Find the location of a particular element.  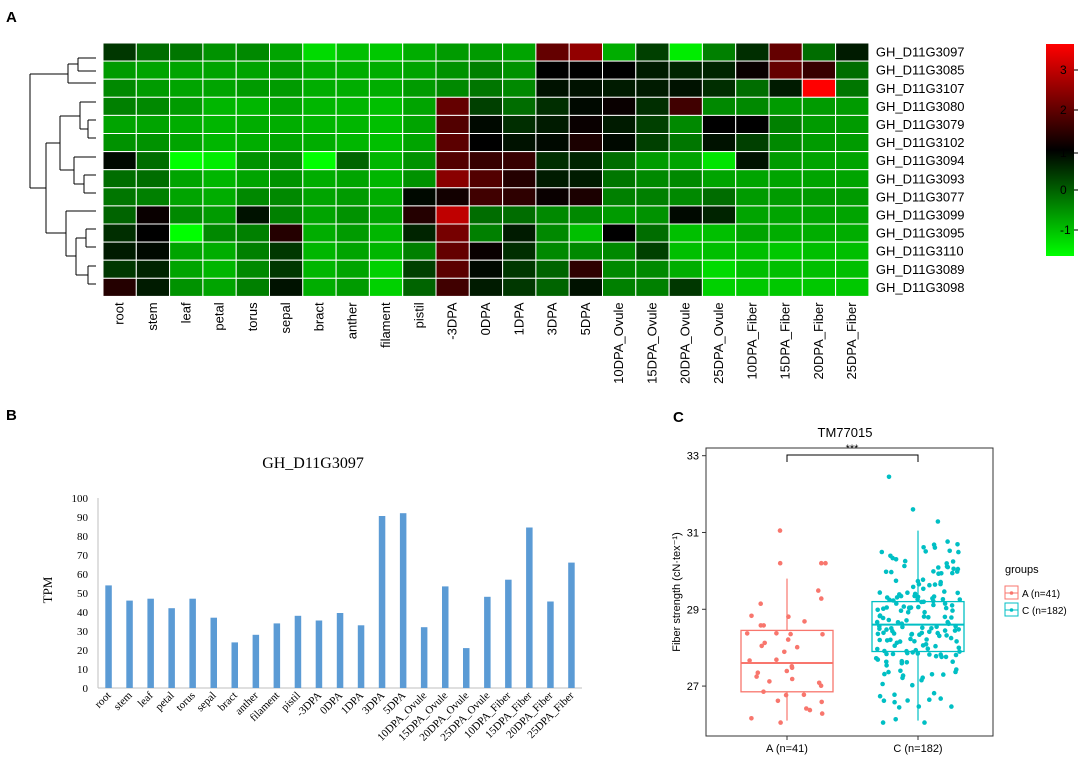

box-y-tick-label: 27 is located at coordinates (693, 687).